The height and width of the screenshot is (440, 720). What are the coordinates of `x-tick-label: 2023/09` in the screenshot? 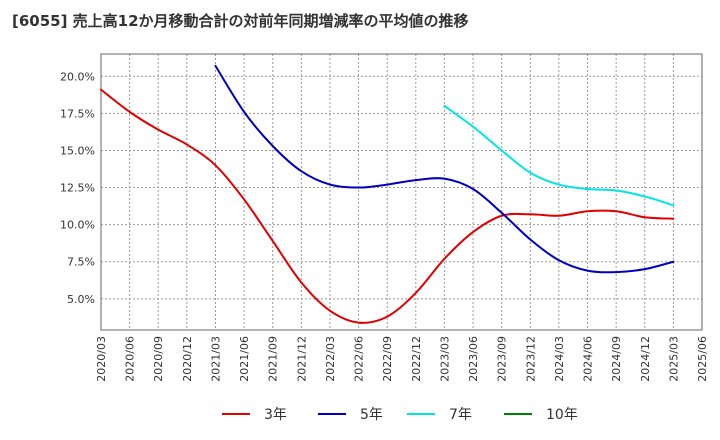 It's located at (502, 359).